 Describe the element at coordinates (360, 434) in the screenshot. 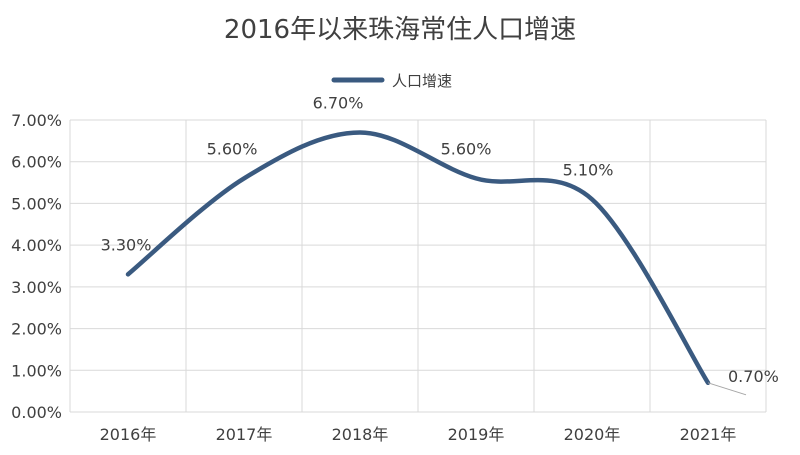

I see `x-tick-label: 2018年` at that location.